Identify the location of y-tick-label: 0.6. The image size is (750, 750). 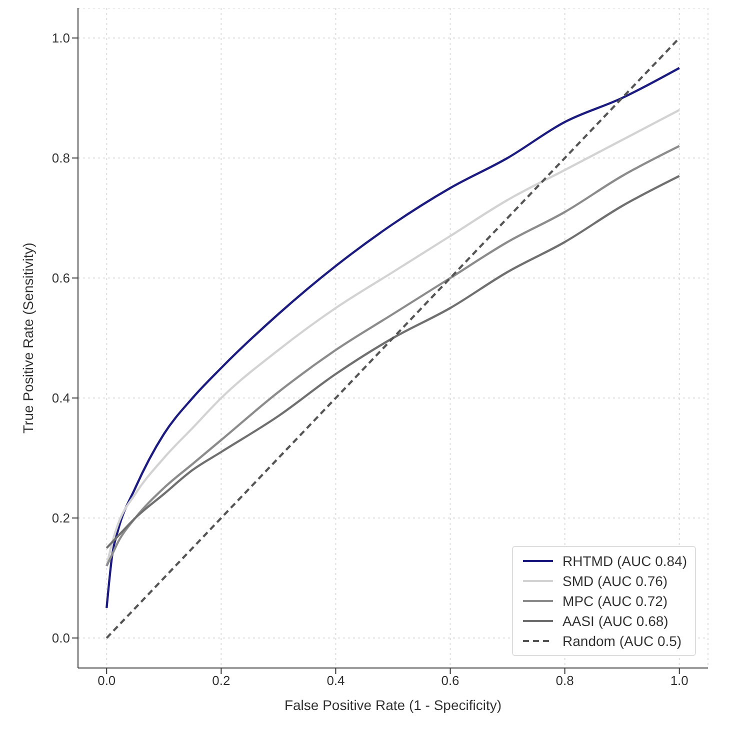
(61, 278).